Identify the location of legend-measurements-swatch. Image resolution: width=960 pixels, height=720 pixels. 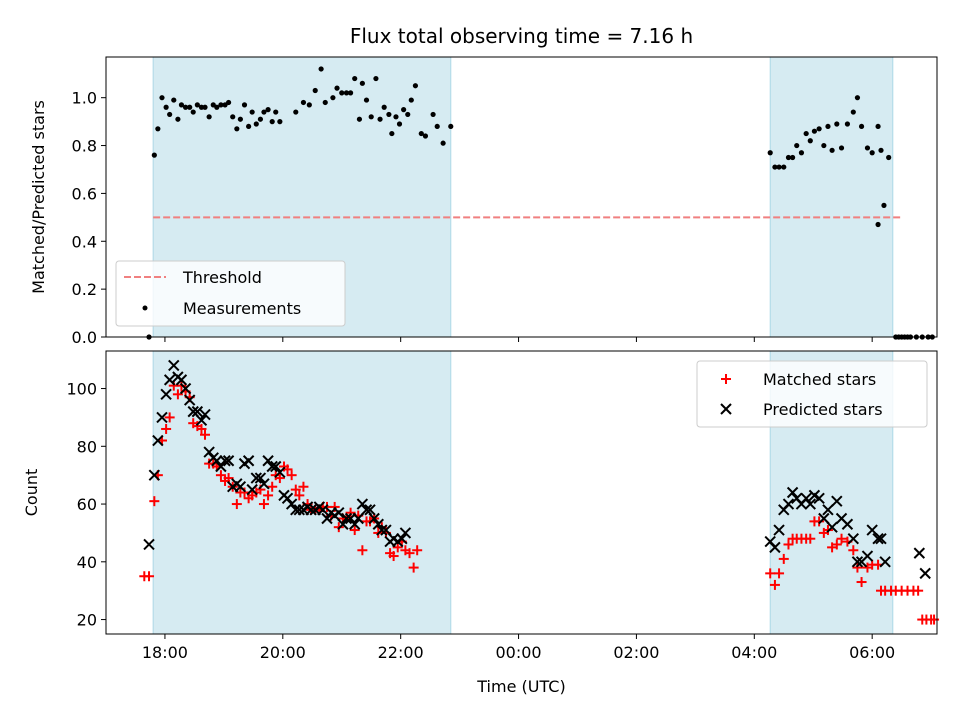
(145, 308).